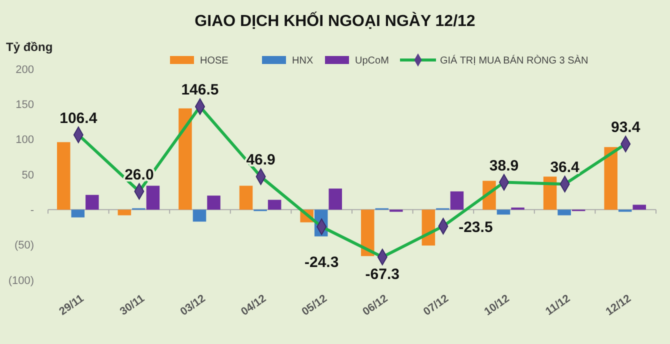 The width and height of the screenshot is (670, 344). I want to click on data-label: -24.3, so click(321, 262).